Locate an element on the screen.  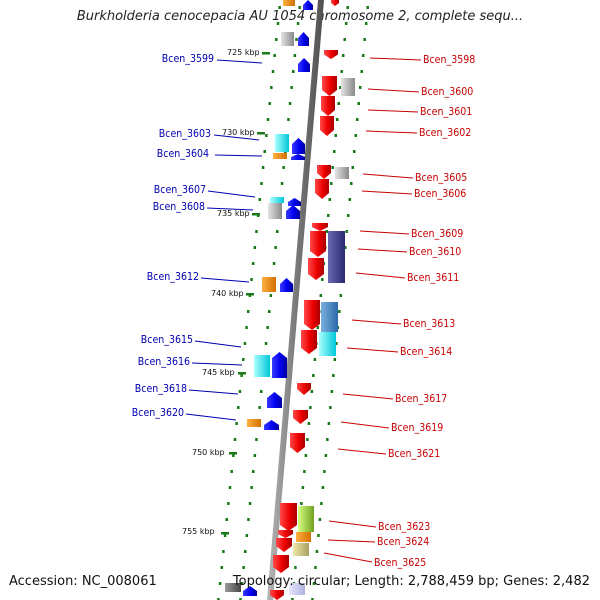
chromosome-backbone is located at coordinates (295, 300).